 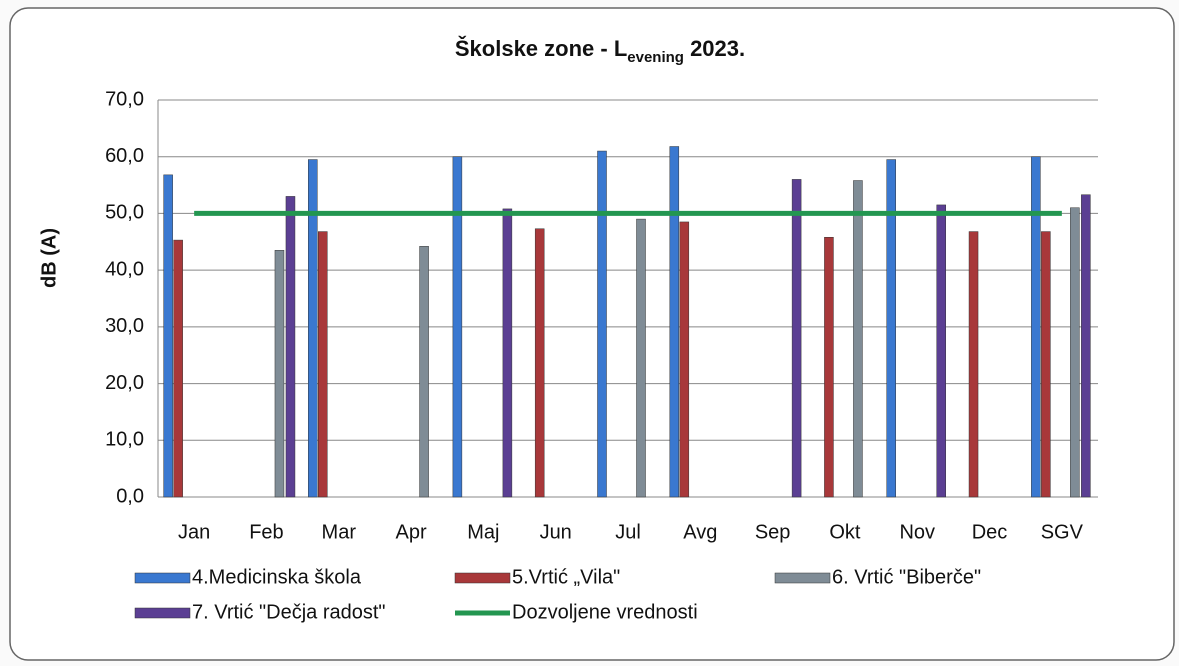 I want to click on chart-title: Školske zone - Levening 2023., so click(x=600, y=51).